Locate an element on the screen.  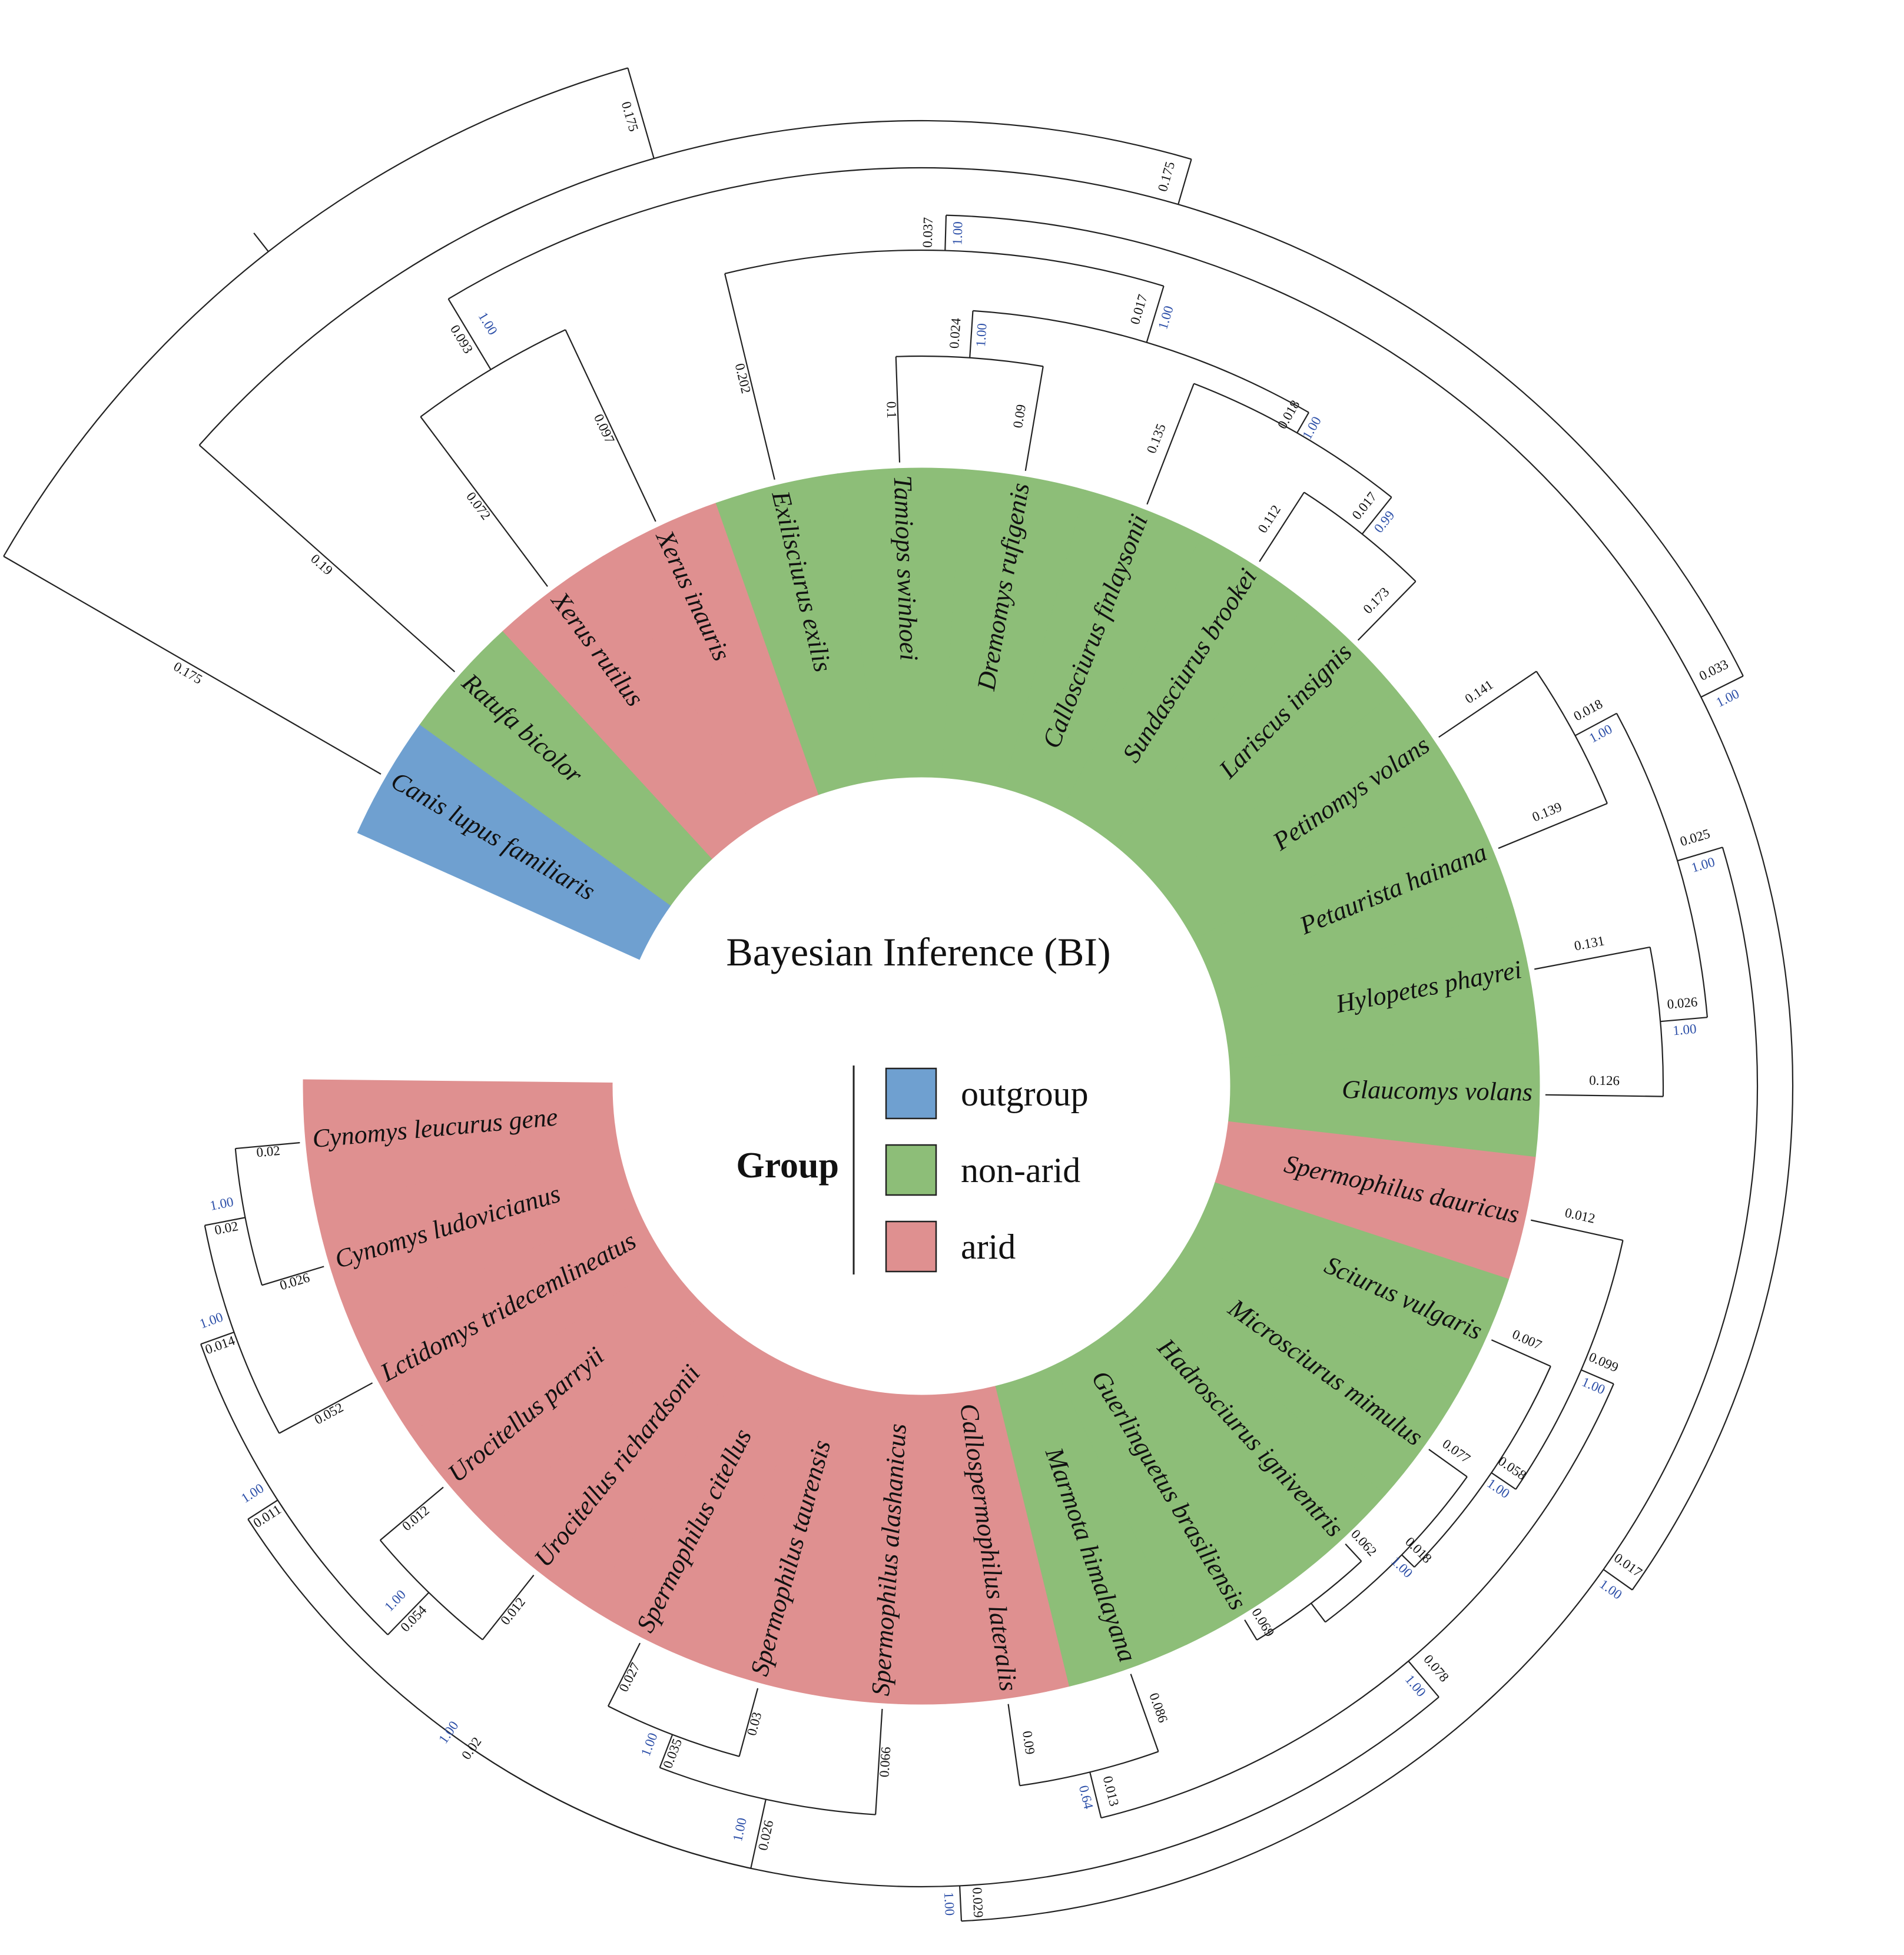
branch-n-j is located at coordinates (961, 1904).